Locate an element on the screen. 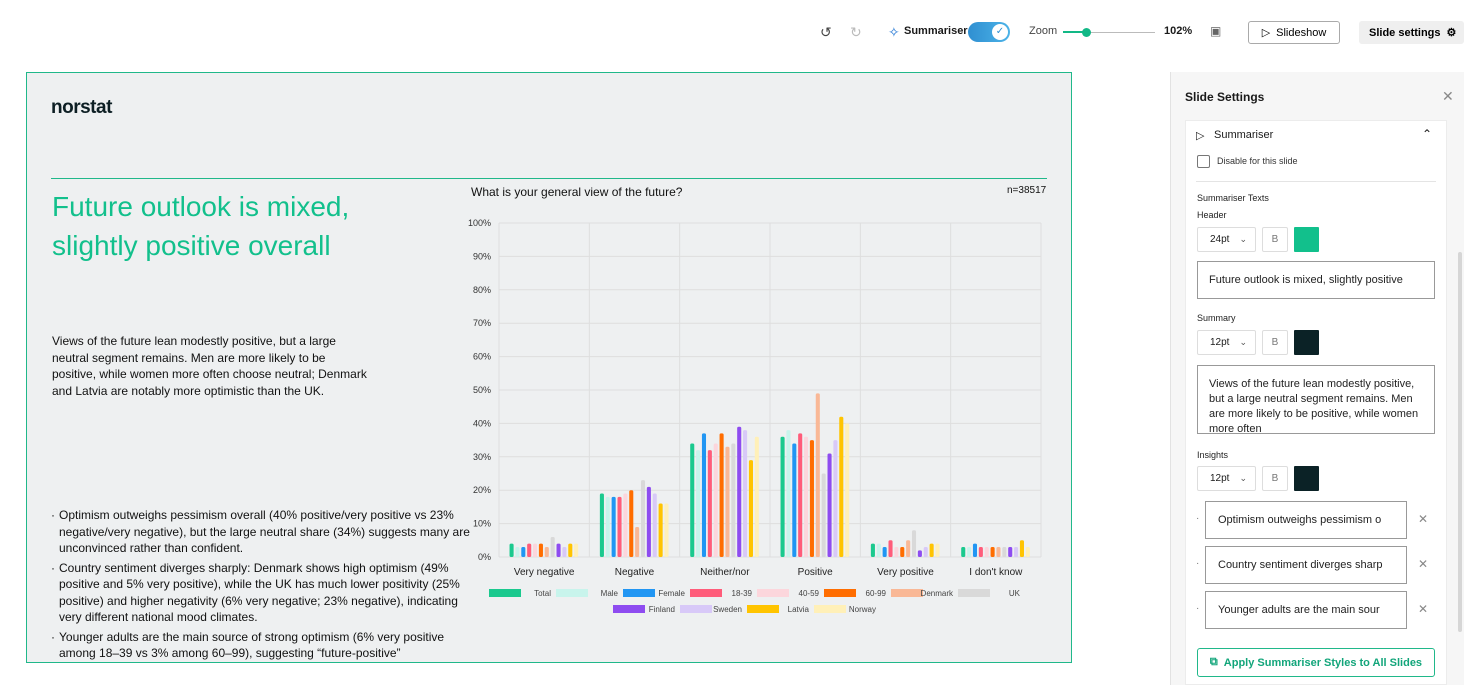 This screenshot has height=685, width=1464. insight-input: Younger adults are the main sour is located at coordinates (1306, 610).